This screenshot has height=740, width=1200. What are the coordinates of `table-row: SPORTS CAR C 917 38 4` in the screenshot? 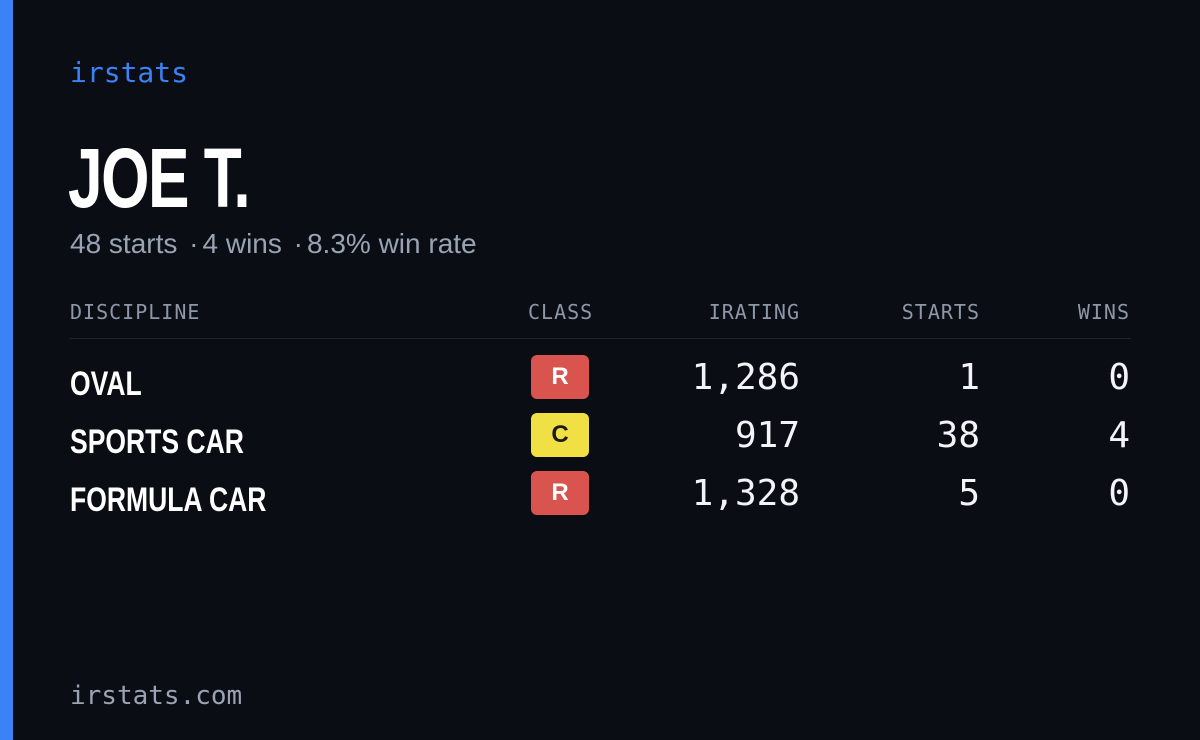 It's located at (600, 429).